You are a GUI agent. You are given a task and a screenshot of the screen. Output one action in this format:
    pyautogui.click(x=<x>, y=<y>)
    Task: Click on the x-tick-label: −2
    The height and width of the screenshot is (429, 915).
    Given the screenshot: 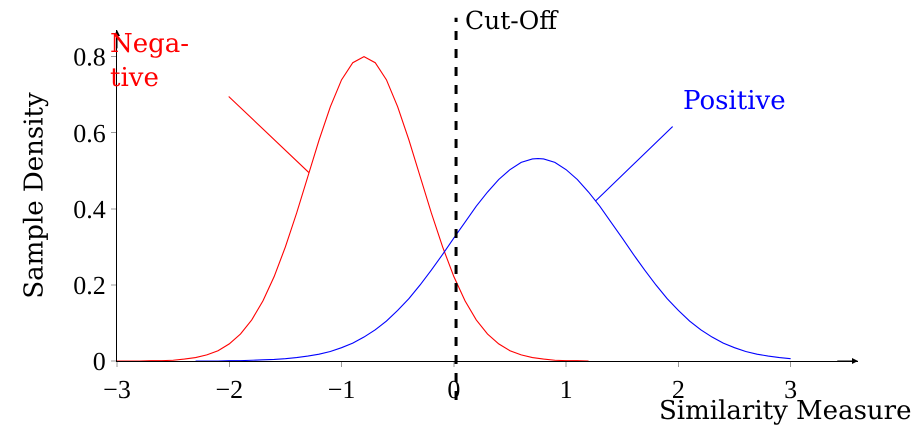 What is the action you would take?
    pyautogui.click(x=229, y=389)
    